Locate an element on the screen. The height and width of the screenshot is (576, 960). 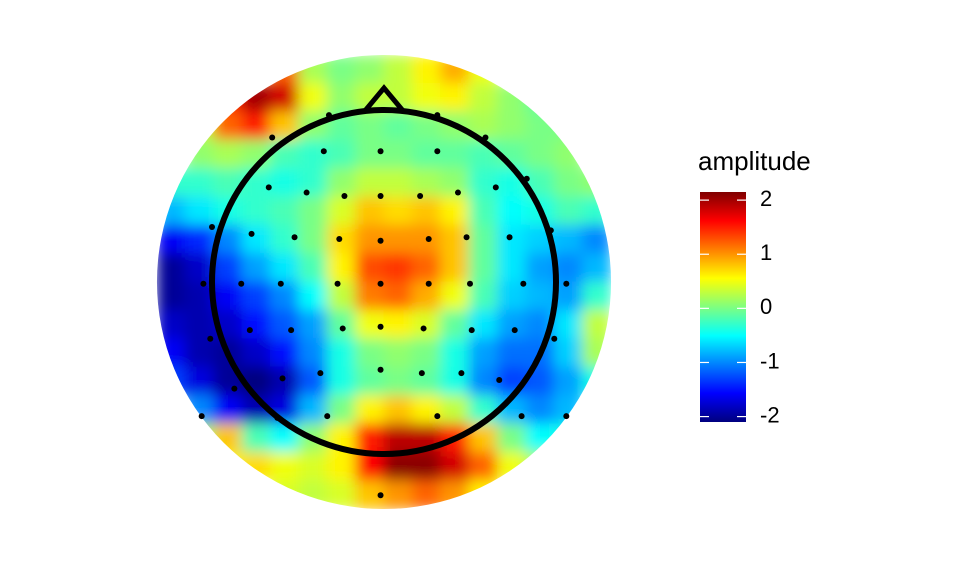
legend-title: amplitude is located at coordinates (754, 161).